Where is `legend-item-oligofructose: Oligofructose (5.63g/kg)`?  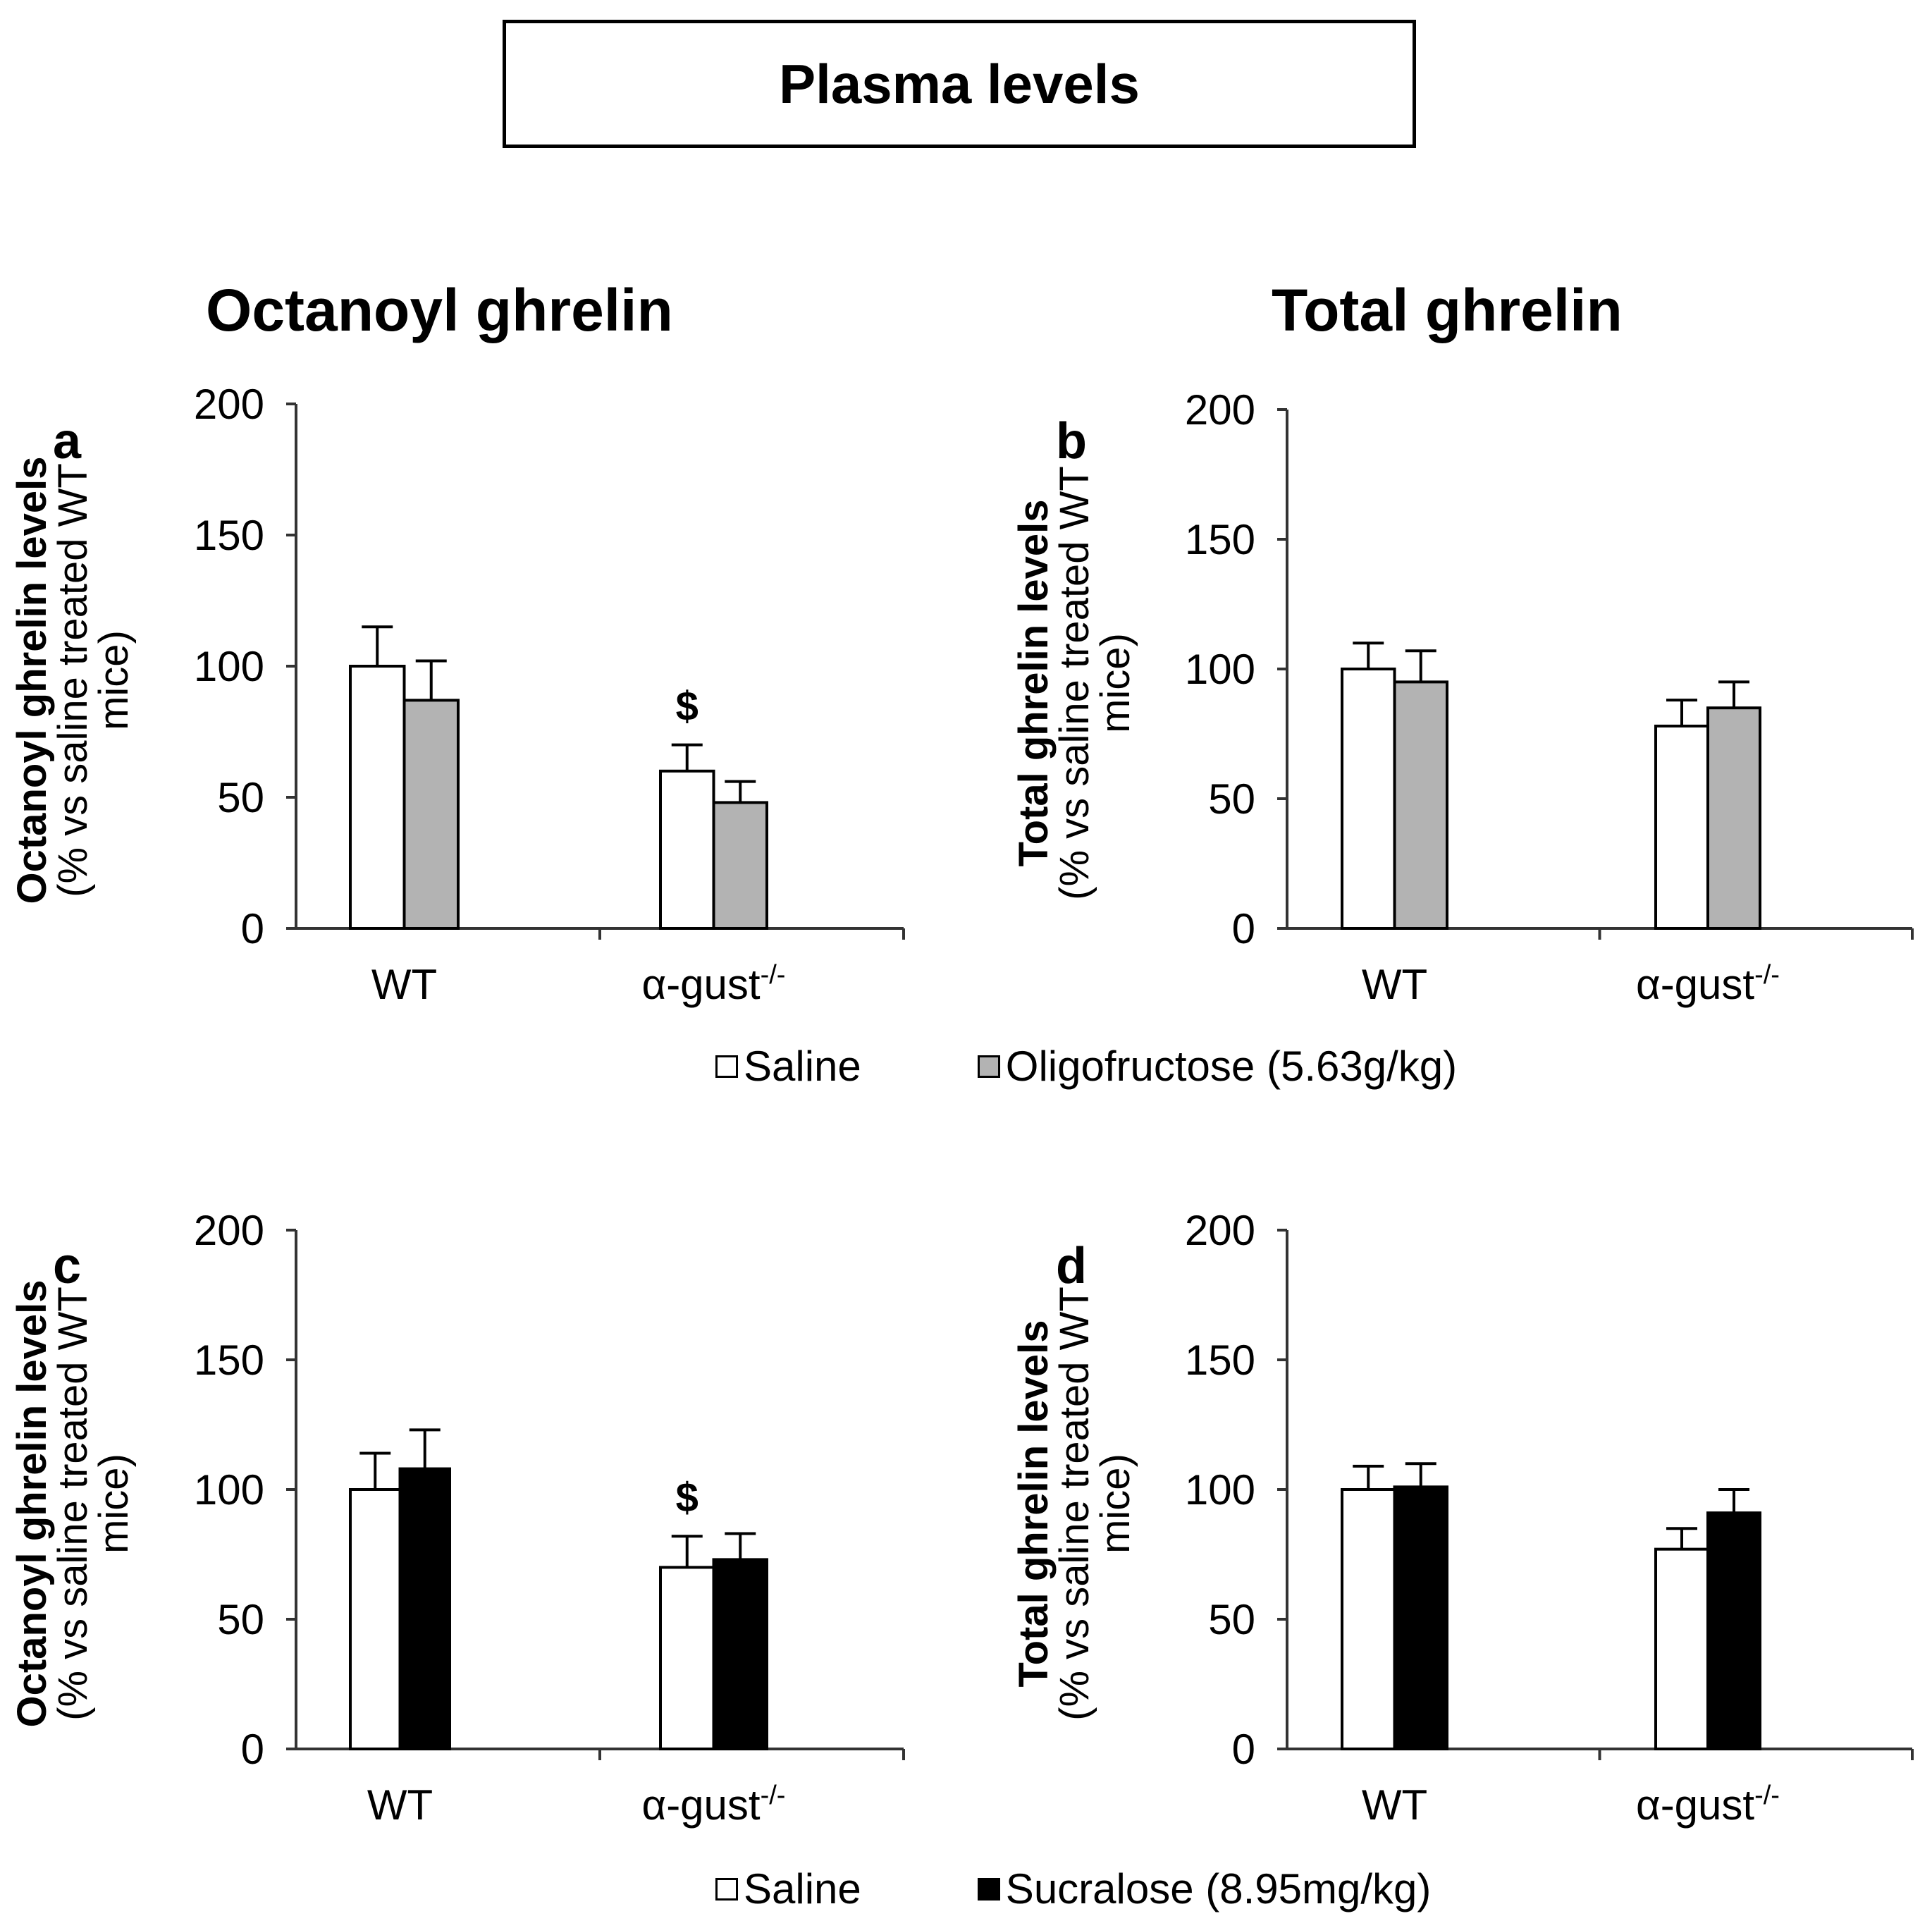 legend-item-oligofructose: Oligofructose (5.63g/kg) is located at coordinates (1217, 1066).